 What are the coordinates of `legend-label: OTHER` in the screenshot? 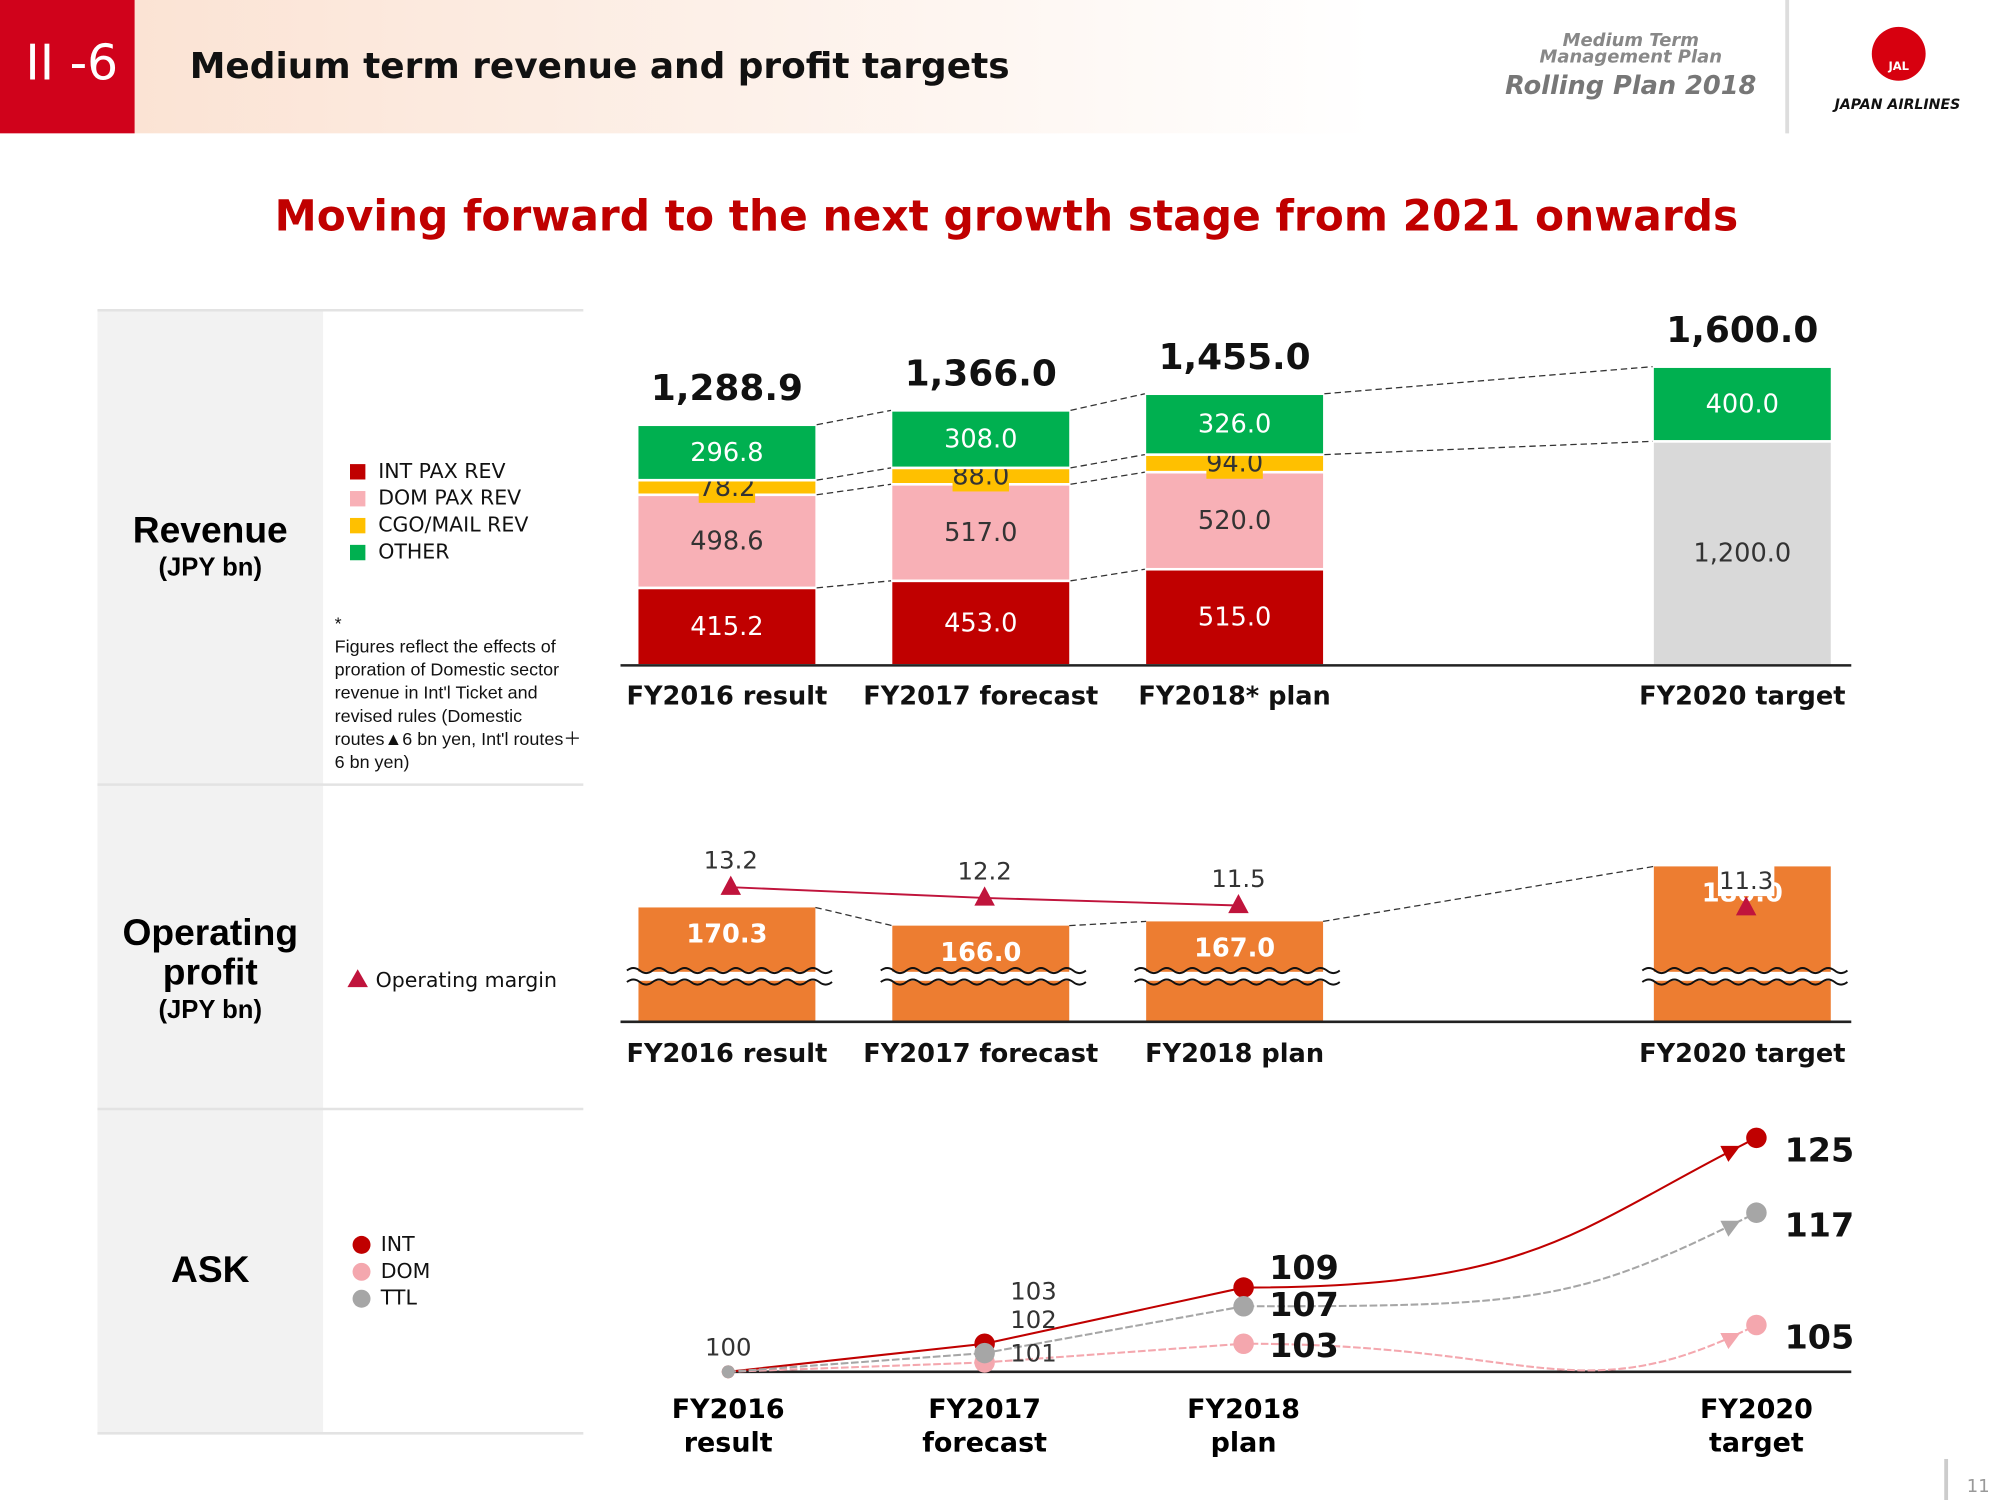 It's located at (413, 552).